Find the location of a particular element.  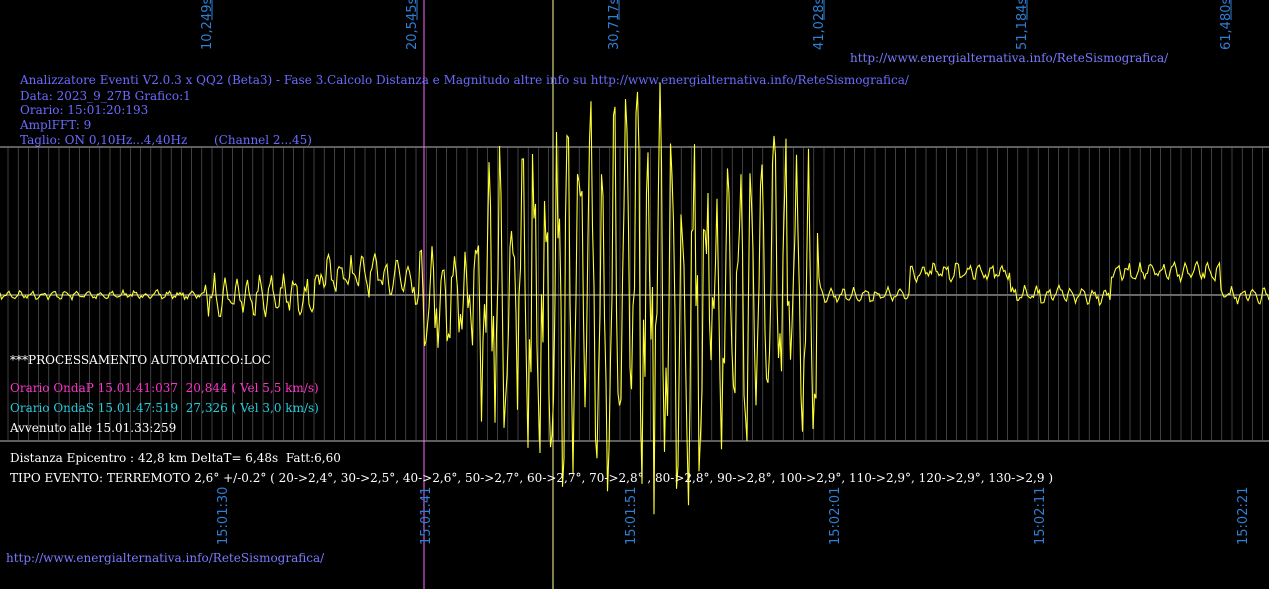

bottom-time-label: 15:02:21 is located at coordinates (1243, 515).